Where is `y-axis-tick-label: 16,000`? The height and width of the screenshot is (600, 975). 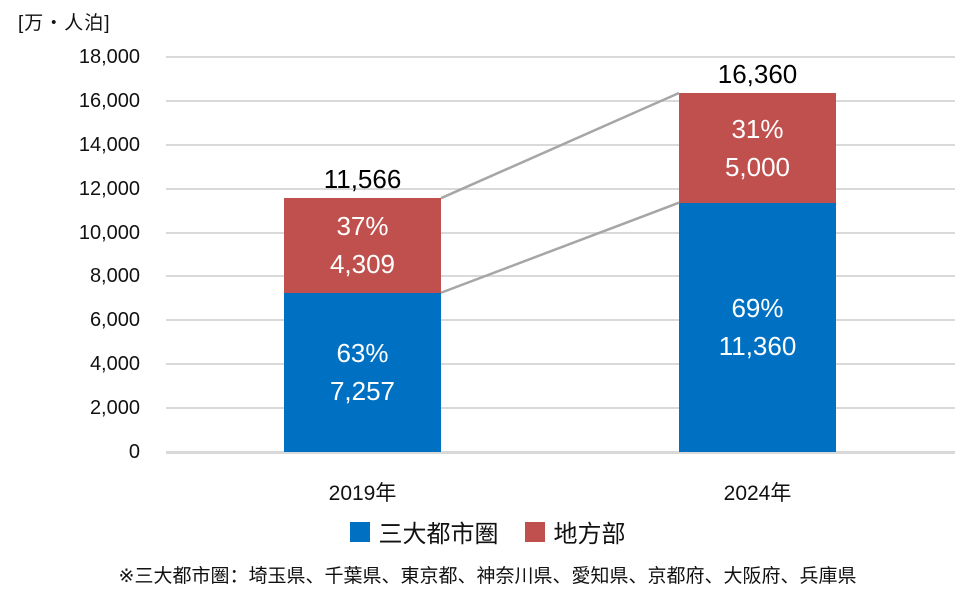
y-axis-tick-label: 16,000 is located at coordinates (109, 100).